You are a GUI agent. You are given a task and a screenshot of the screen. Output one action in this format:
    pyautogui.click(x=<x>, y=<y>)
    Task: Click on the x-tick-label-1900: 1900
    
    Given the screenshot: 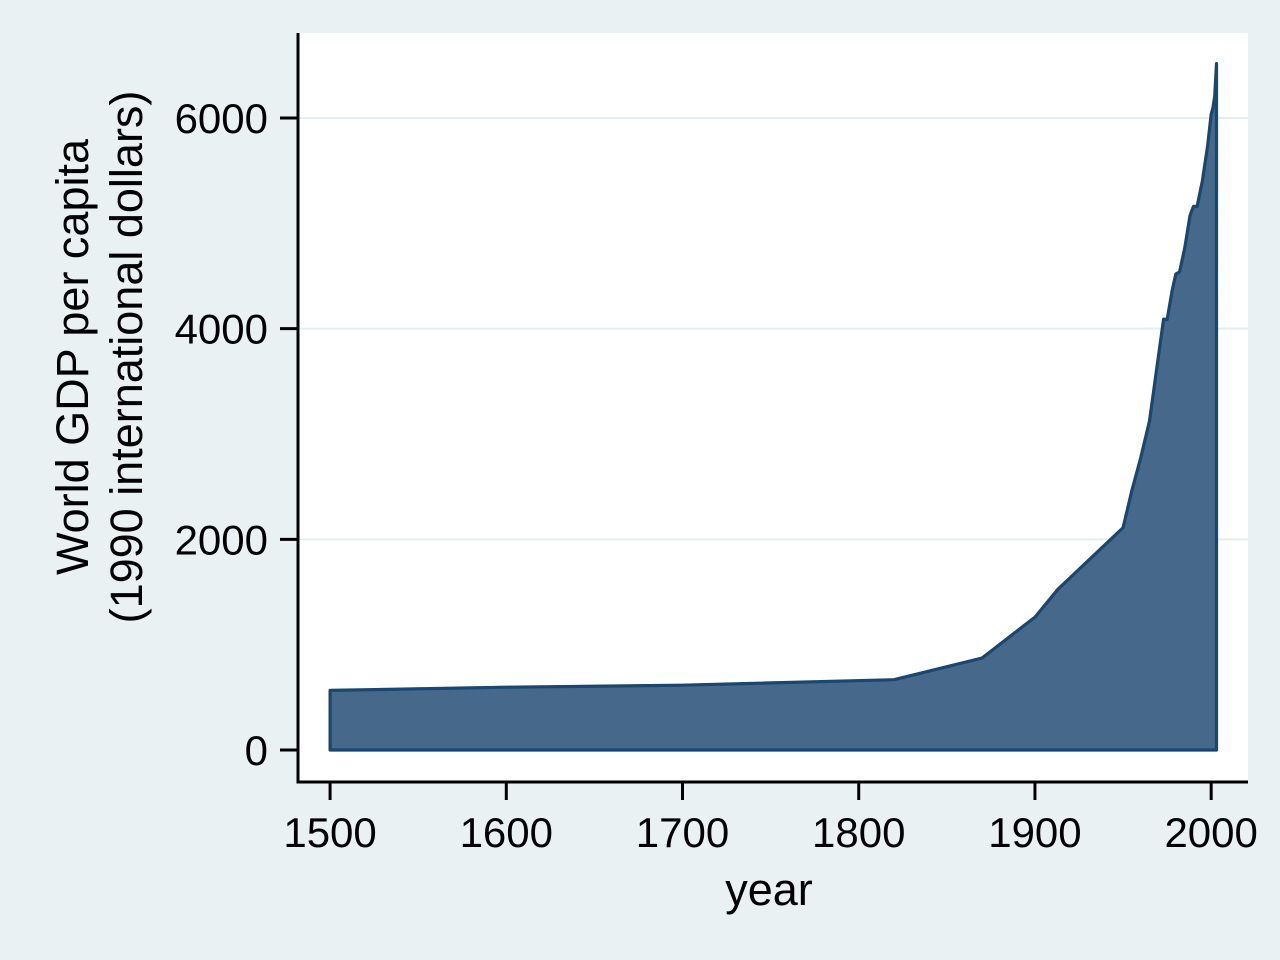 What is the action you would take?
    pyautogui.click(x=1034, y=832)
    